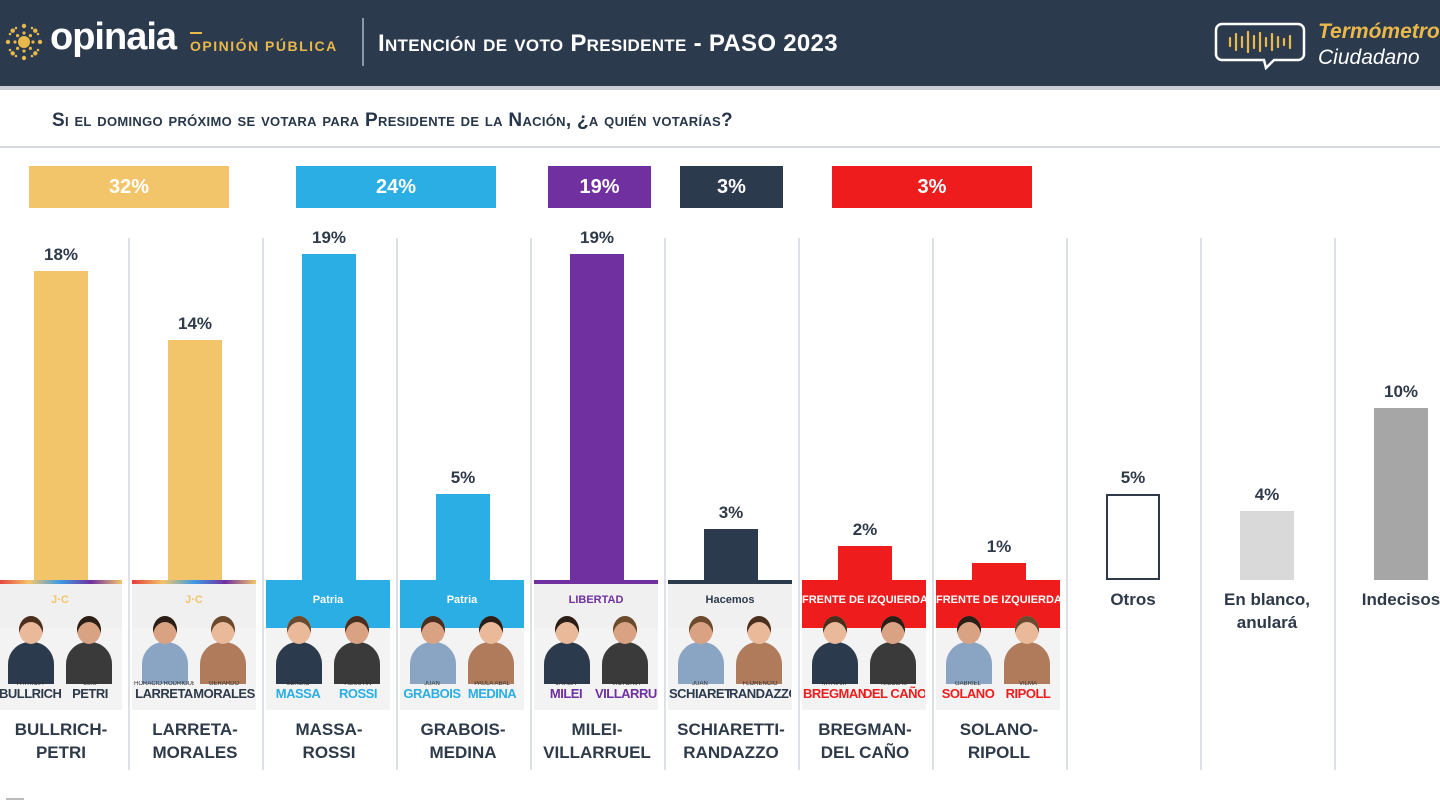 The width and height of the screenshot is (1440, 806). What do you see at coordinates (492, 693) in the screenshot?
I see `candidate-last-name: MEDINA` at bounding box center [492, 693].